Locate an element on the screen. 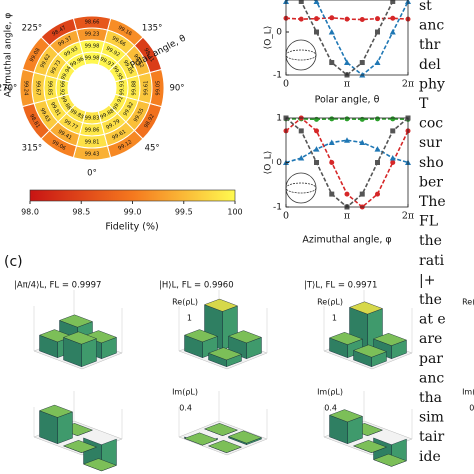 This screenshot has height=474, width=474. angle-label: 45° is located at coordinates (152, 149).